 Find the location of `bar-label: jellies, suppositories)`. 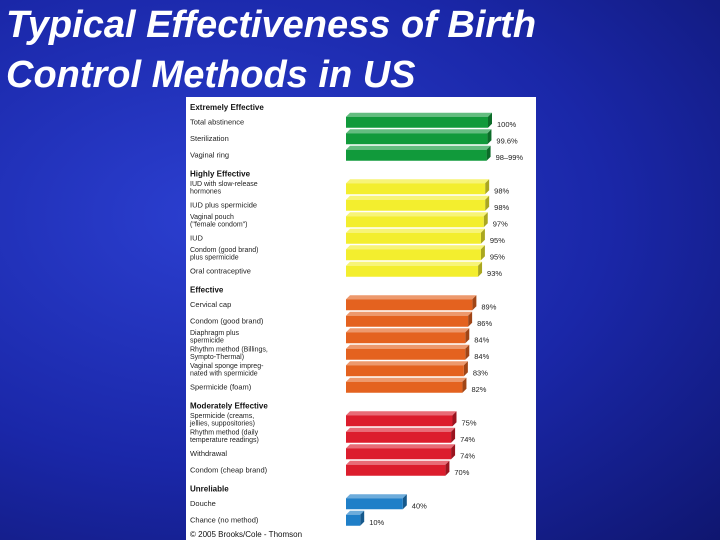

bar-label: jellies, suppositories) is located at coordinates (222, 424).